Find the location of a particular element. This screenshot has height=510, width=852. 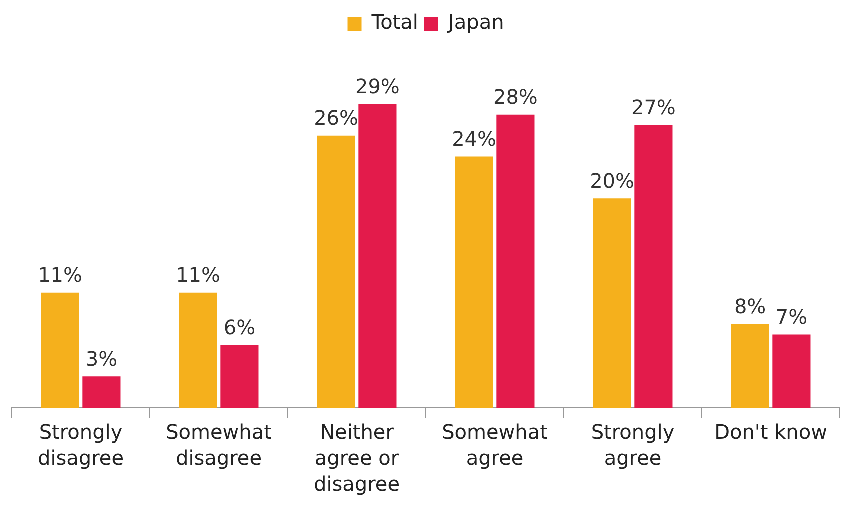

x-tick-label: Strongly agree is located at coordinates (633, 445).